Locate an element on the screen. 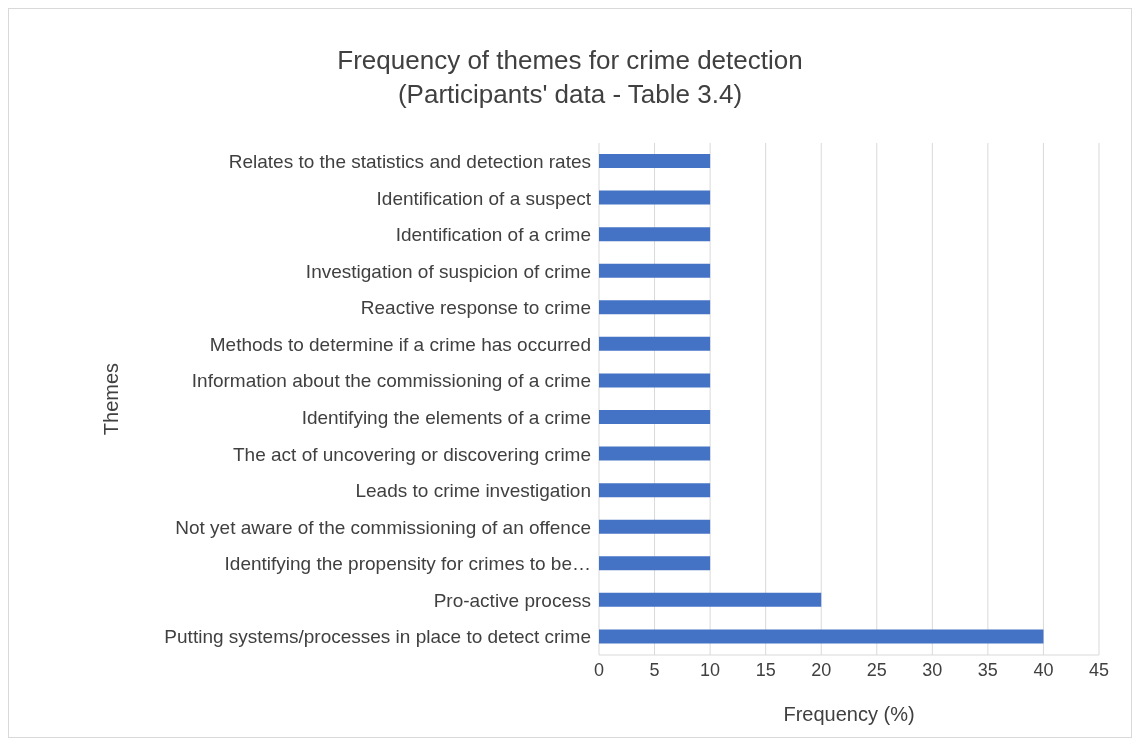  x-tick-label: 35 is located at coordinates (987, 669).